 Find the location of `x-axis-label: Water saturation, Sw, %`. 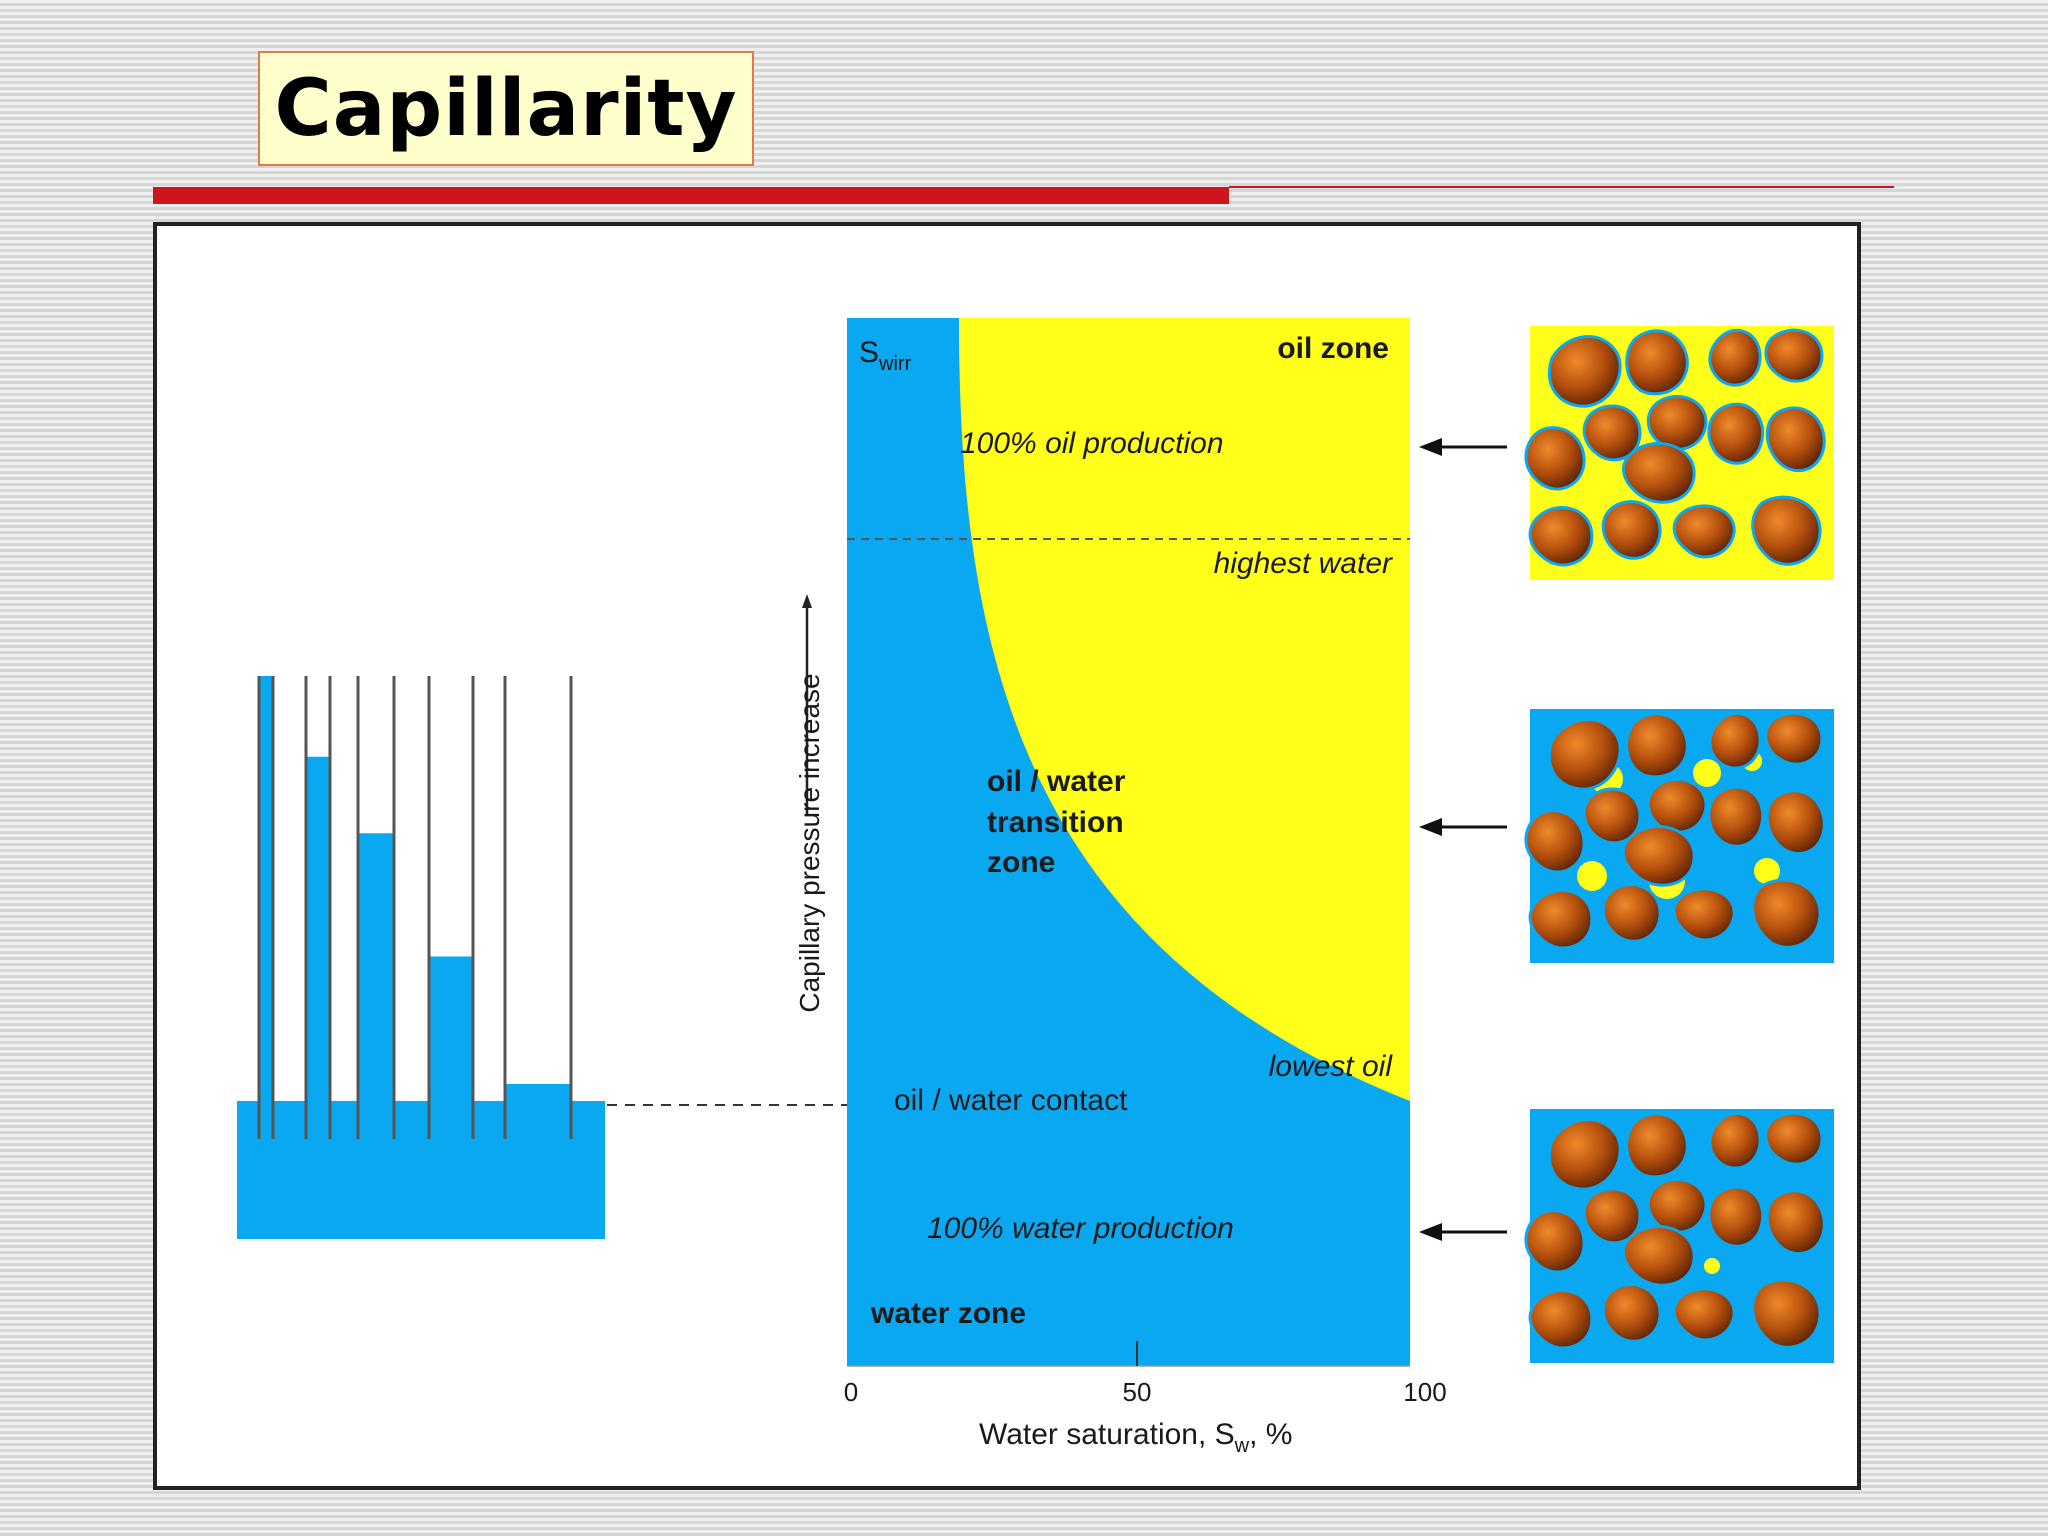

x-axis-label: Water saturation, Sw, % is located at coordinates (1135, 1437).